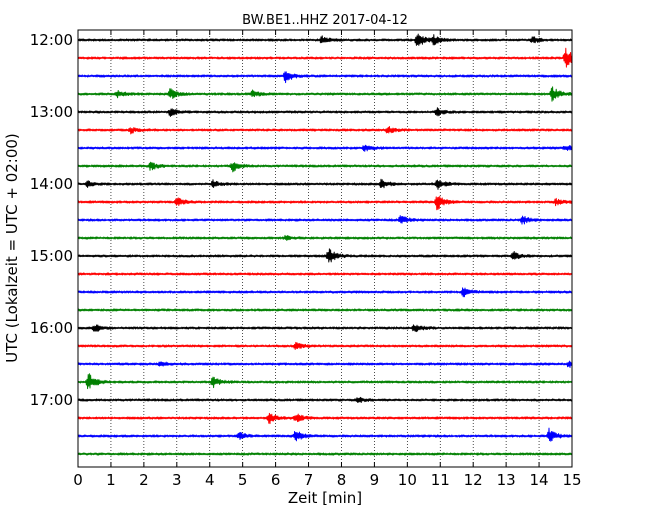 The height and width of the screenshot is (524, 650). What do you see at coordinates (440, 480) in the screenshot?
I see `x-tick-label: 11` at bounding box center [440, 480].